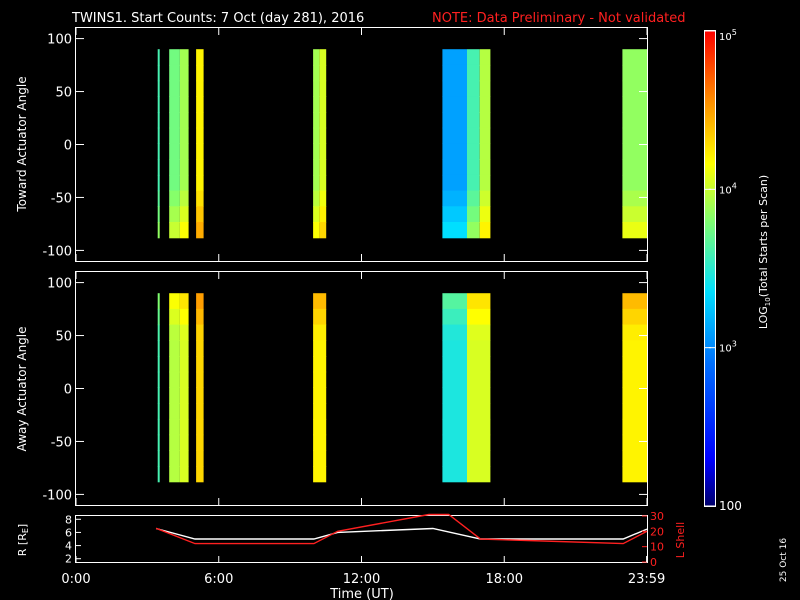 The image size is (800, 600). Describe the element at coordinates (646, 579) in the screenshot. I see `x-tick-label: 23:59` at that location.